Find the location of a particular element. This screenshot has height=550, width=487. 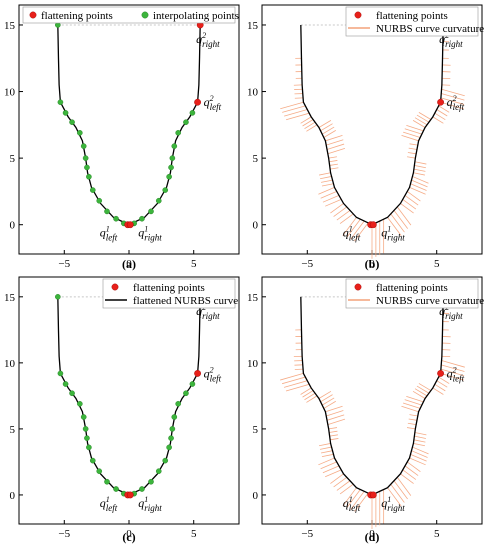

legend-label: flattening points is located at coordinates (412, 288).